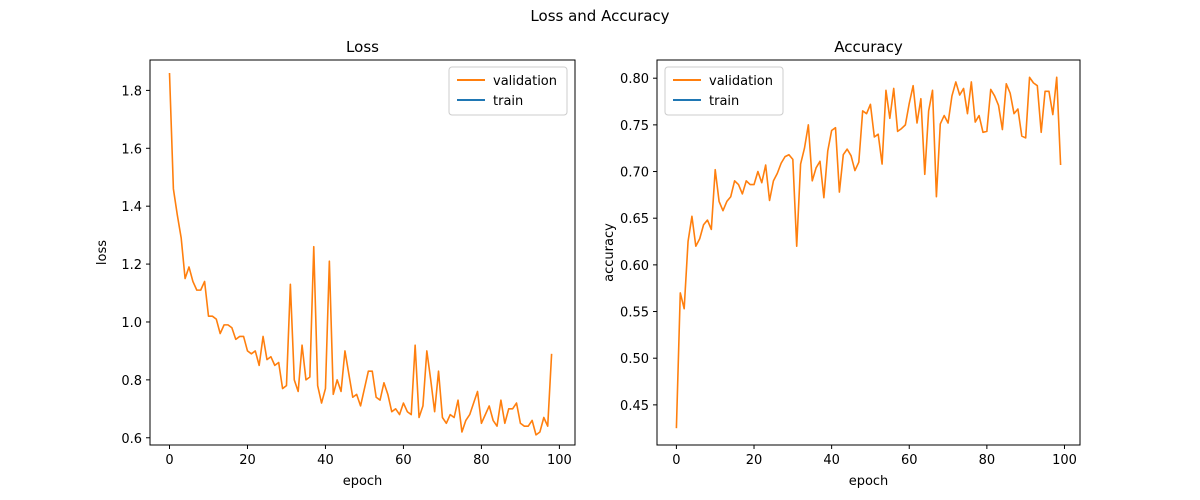 The image size is (1200, 500). I want to click on plot-title: Accuracy, so click(868, 47).